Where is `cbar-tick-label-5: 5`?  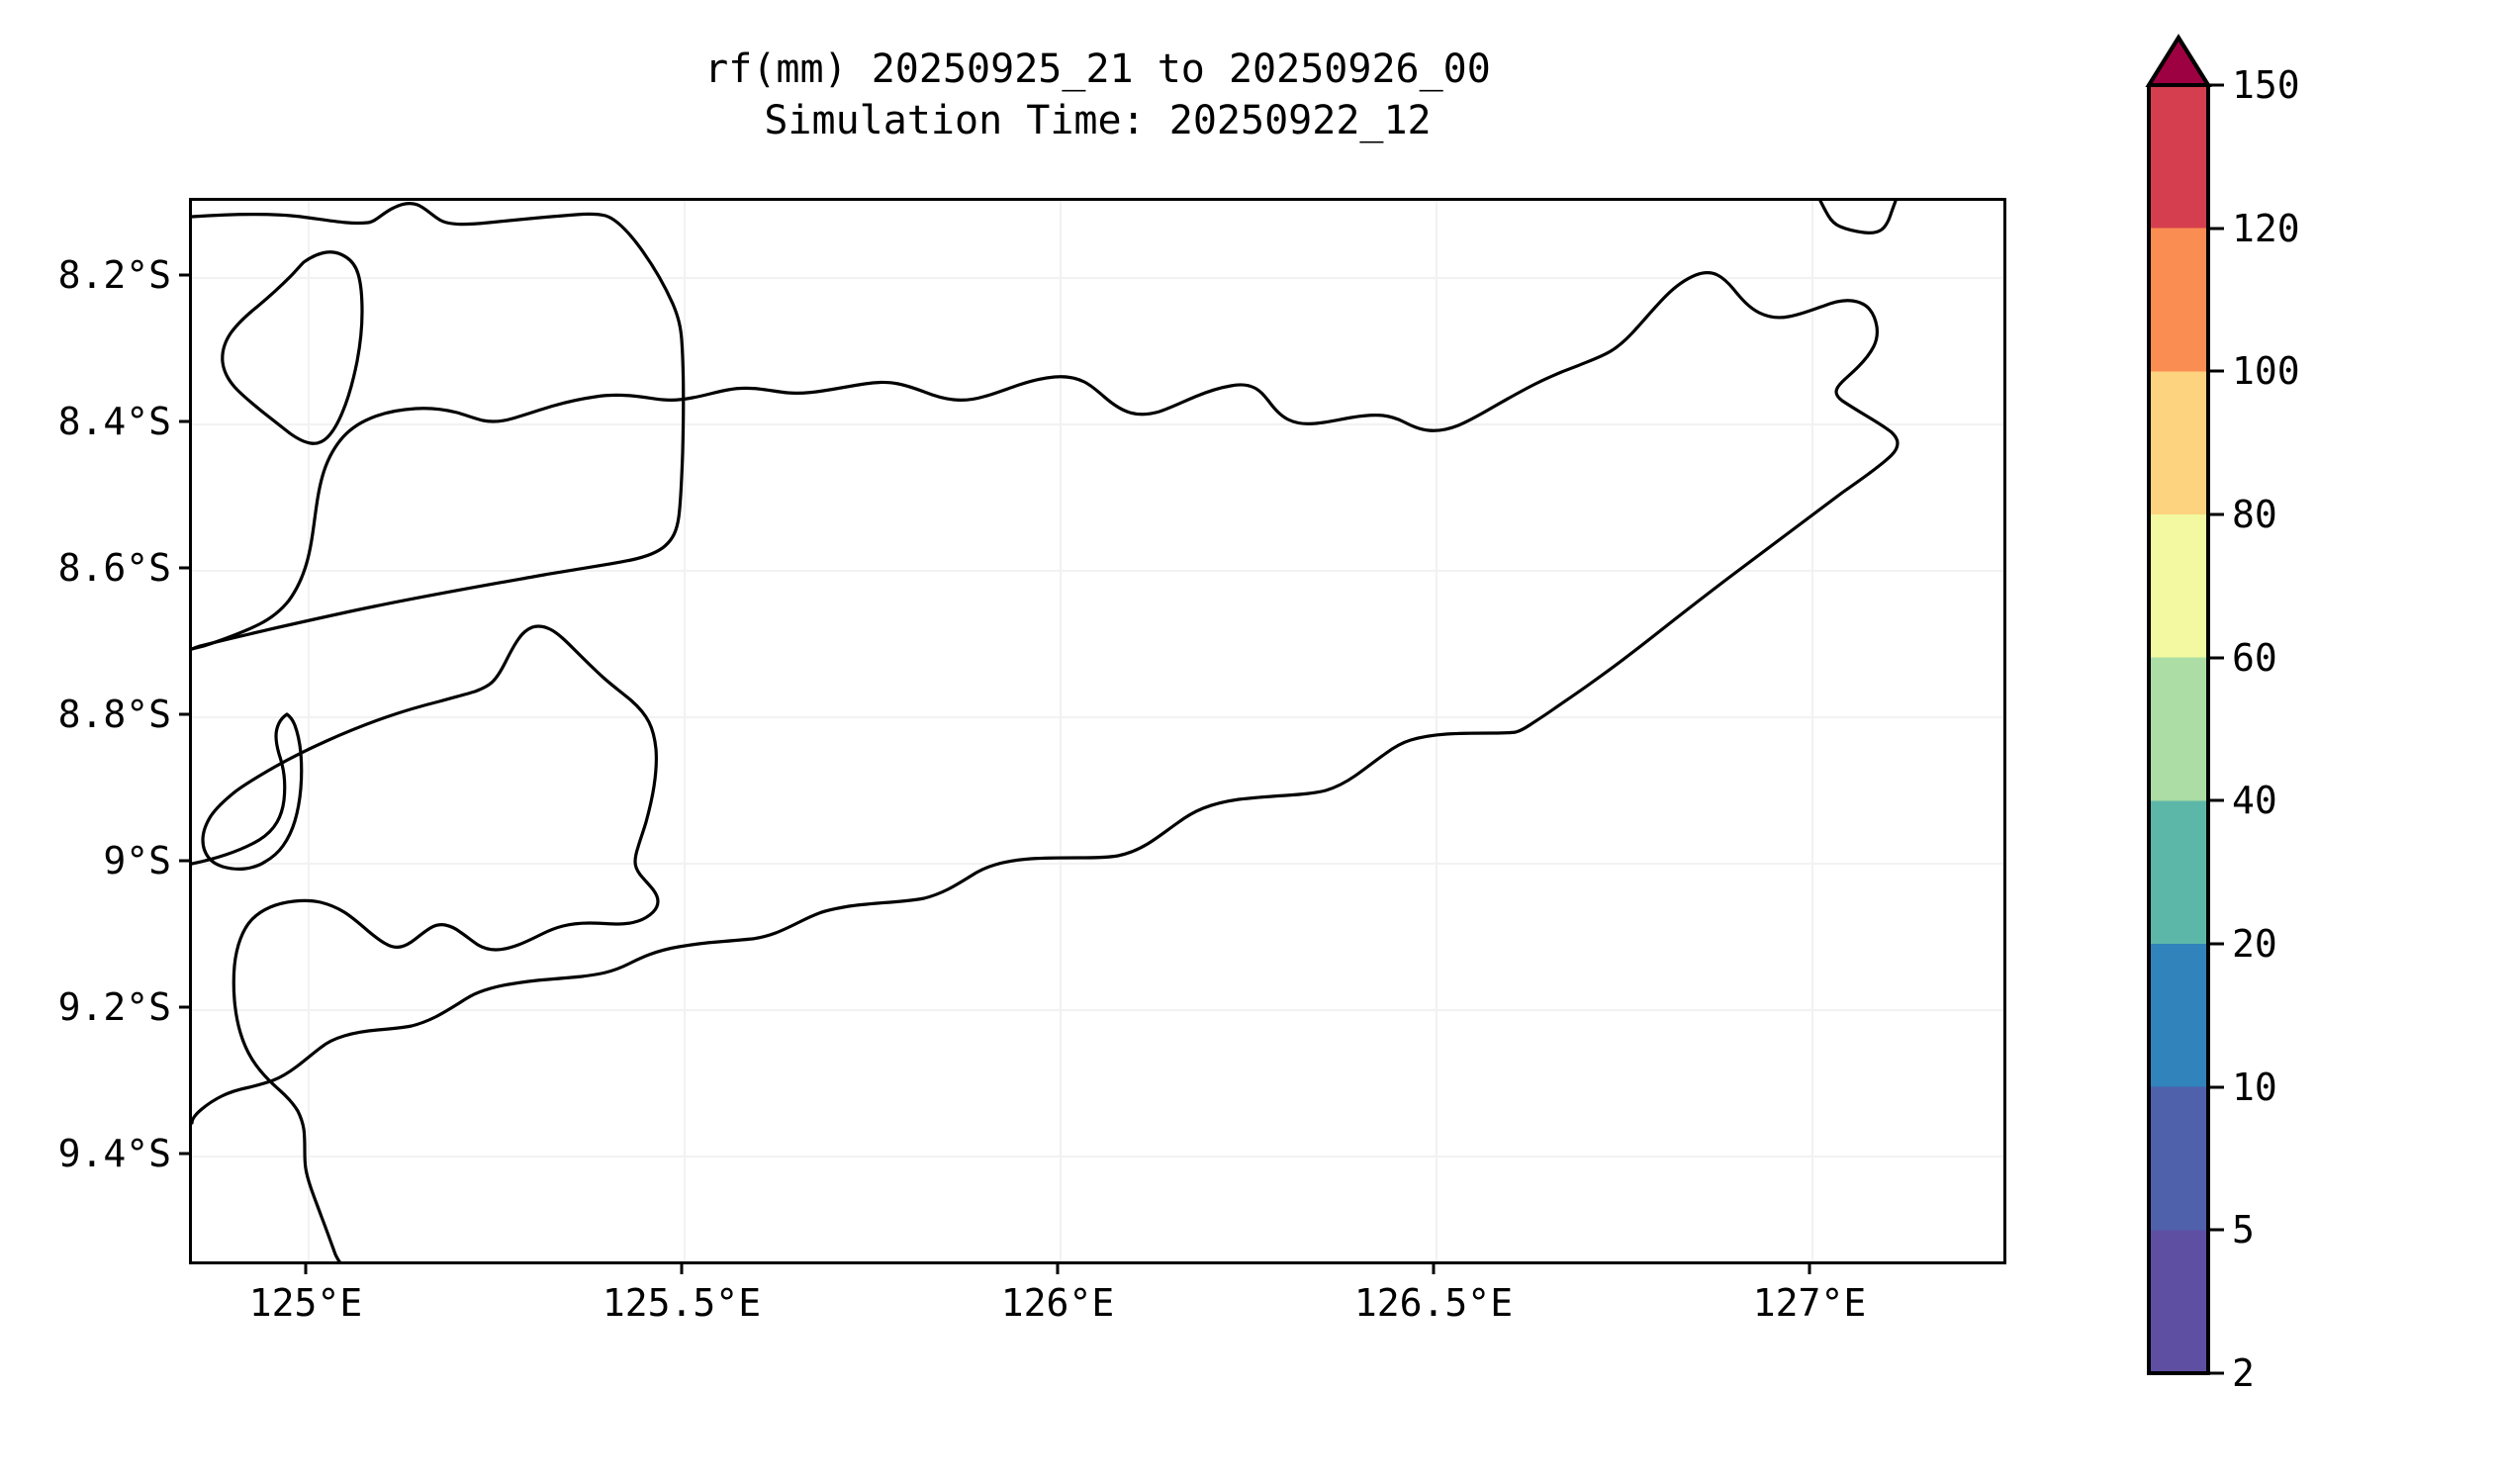 cbar-tick-label-5: 5 is located at coordinates (2243, 1230).